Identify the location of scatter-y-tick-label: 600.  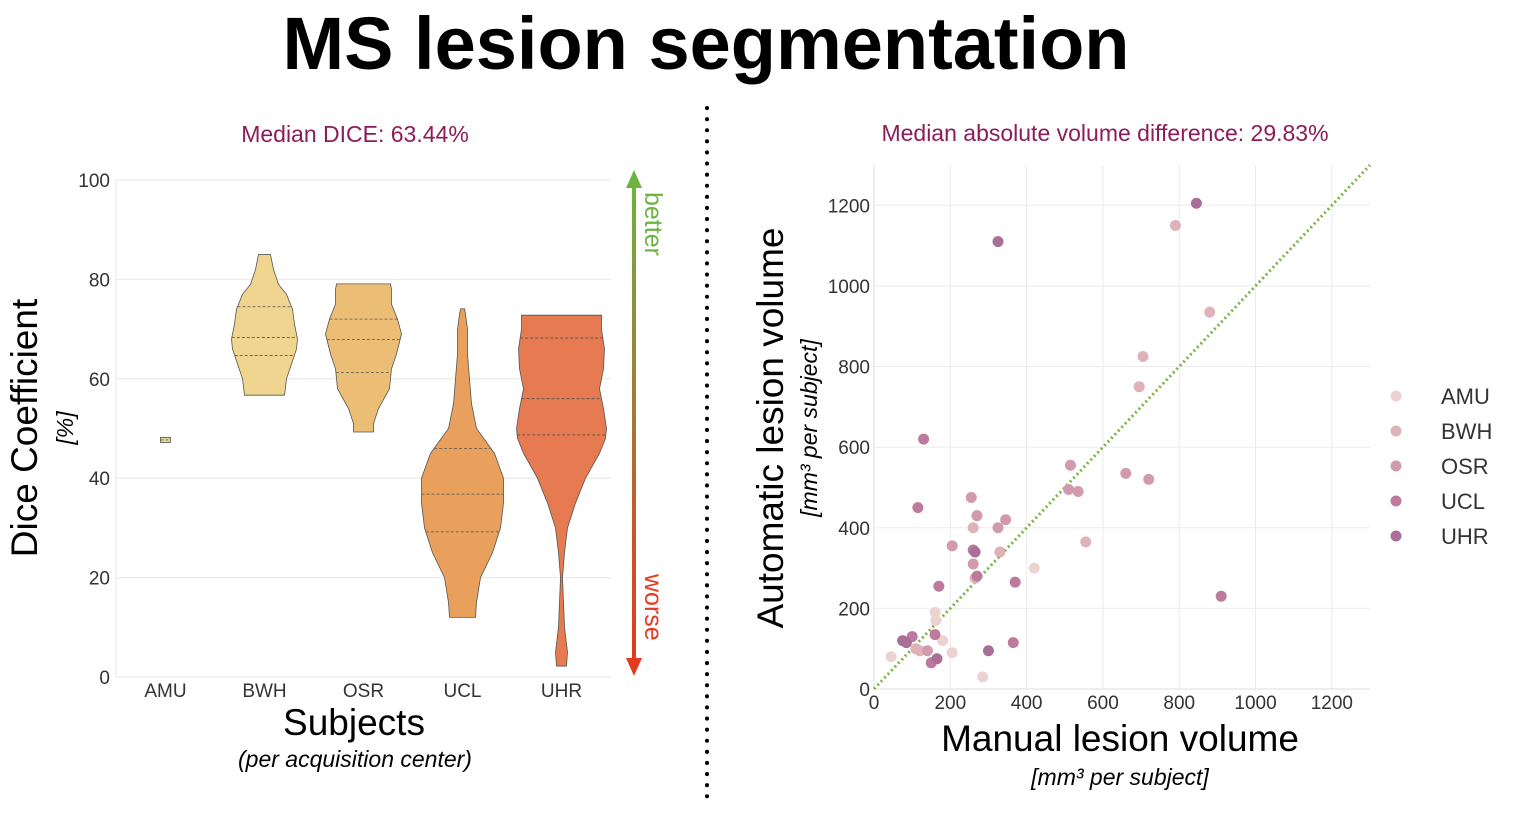
(854, 448).